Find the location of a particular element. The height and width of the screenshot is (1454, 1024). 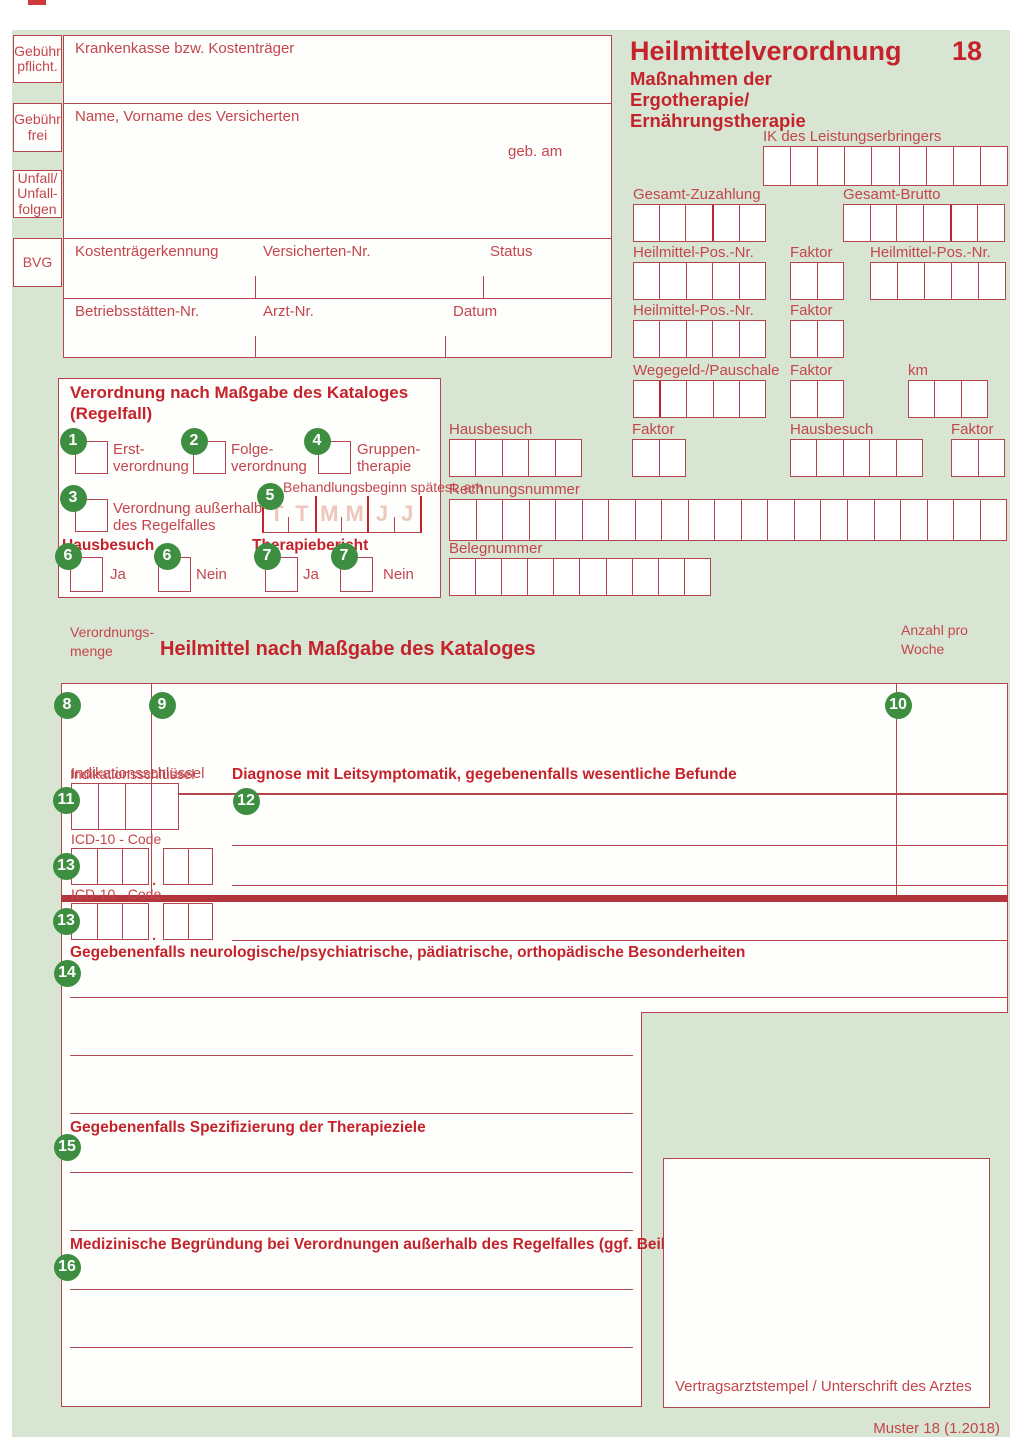

pos3-field is located at coordinates (699, 339).